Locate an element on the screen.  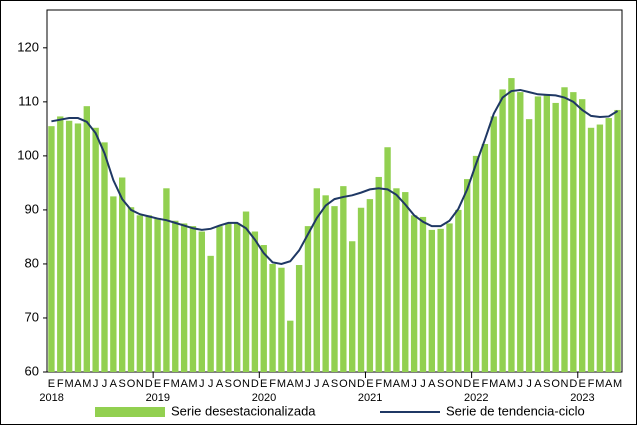
y-tick-label: 60 is located at coordinates (32, 370).